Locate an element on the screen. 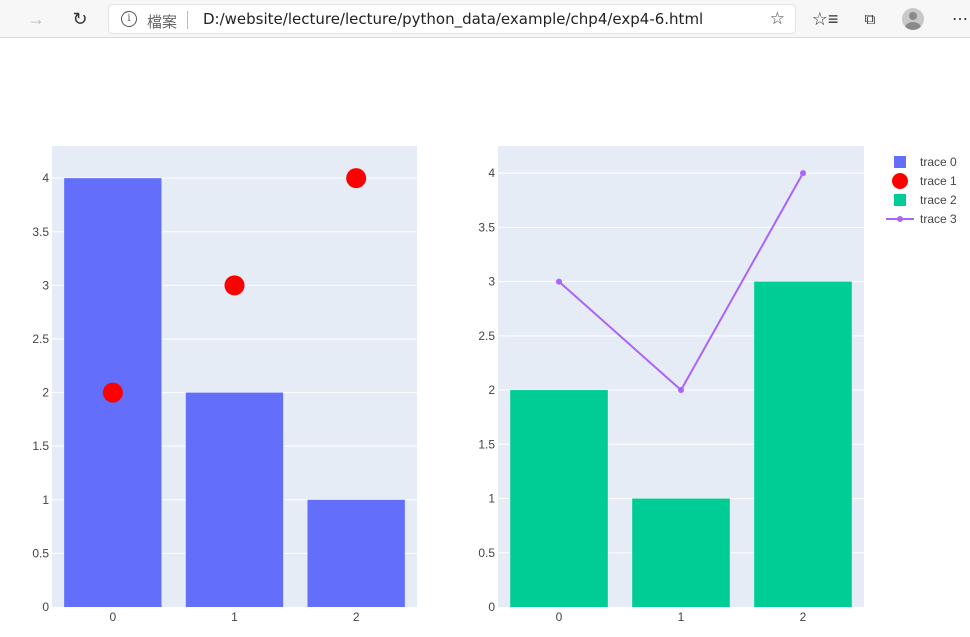 Image resolution: width=970 pixels, height=637 pixels. info-icon: i is located at coordinates (129, 19).